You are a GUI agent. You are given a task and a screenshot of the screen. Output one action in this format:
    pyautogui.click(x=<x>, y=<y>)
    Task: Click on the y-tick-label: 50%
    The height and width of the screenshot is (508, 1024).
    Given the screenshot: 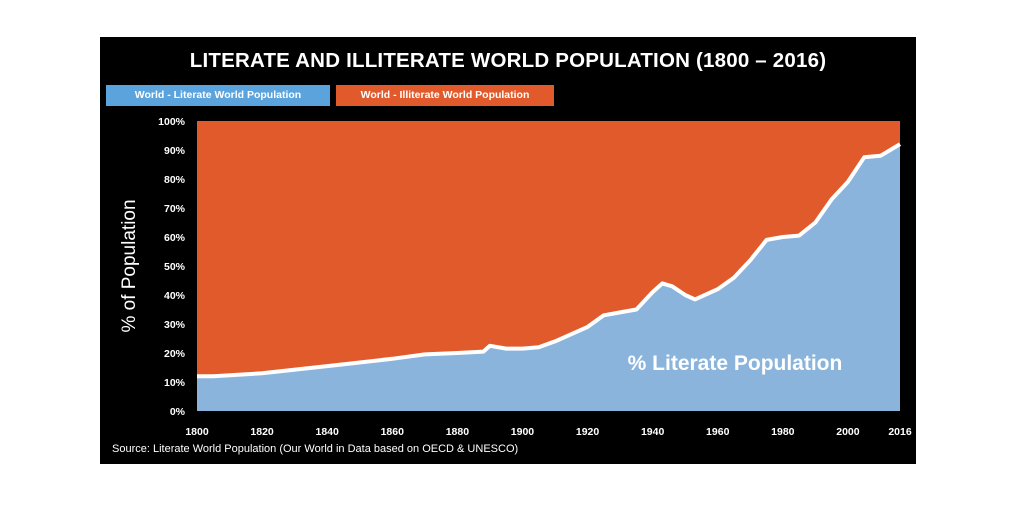 What is the action you would take?
    pyautogui.click(x=175, y=267)
    